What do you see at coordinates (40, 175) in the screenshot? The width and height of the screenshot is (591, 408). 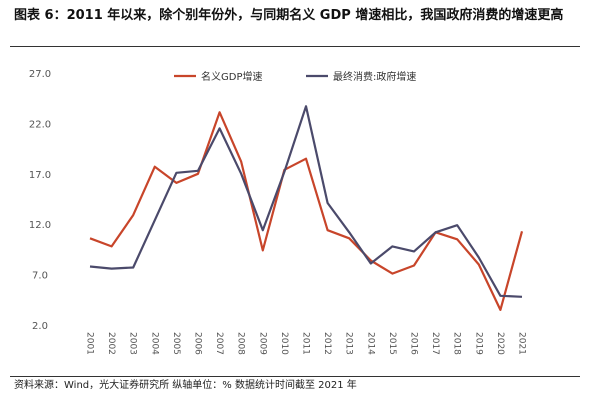 I see `y-tick-label: 17.0` at bounding box center [40, 175].